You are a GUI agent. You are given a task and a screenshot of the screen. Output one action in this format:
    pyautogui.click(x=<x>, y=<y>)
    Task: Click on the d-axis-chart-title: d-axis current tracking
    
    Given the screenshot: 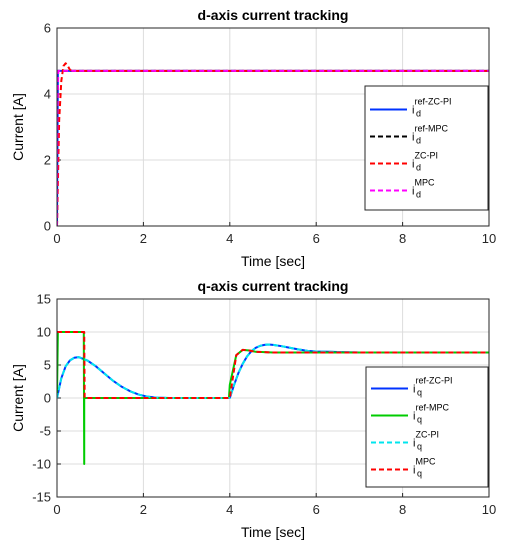 What is the action you would take?
    pyautogui.click(x=273, y=15)
    